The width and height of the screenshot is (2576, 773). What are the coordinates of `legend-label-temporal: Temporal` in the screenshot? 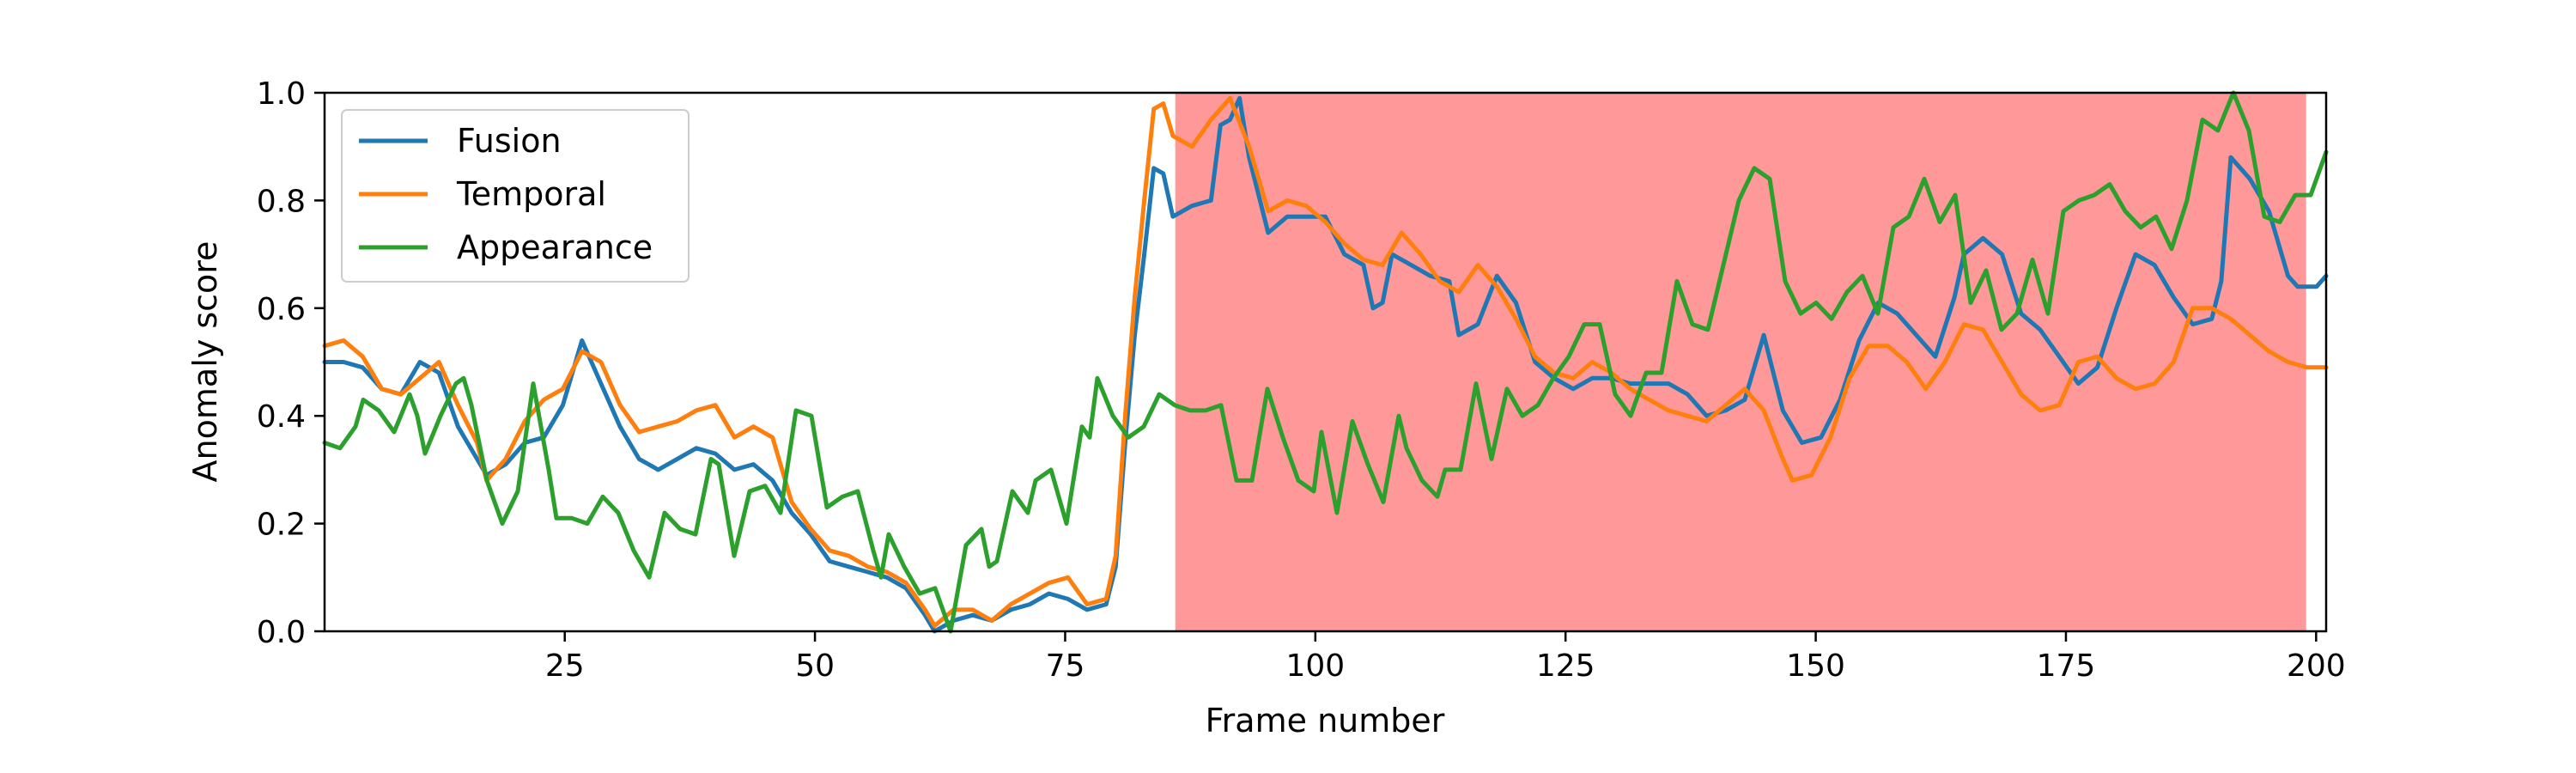 It's located at (531, 194).